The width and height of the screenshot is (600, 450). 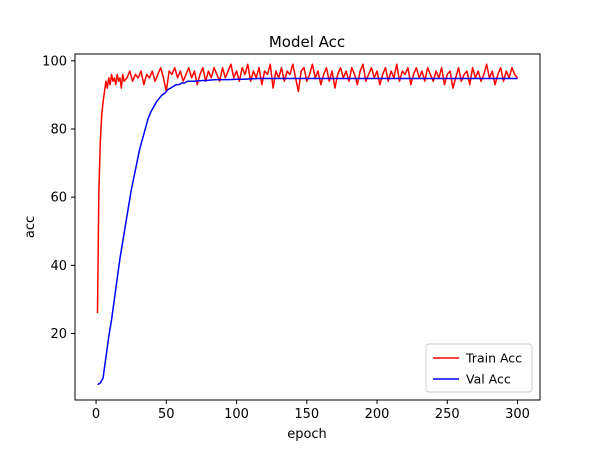 What do you see at coordinates (447, 414) in the screenshot?
I see `x-tick-label: 250` at bounding box center [447, 414].